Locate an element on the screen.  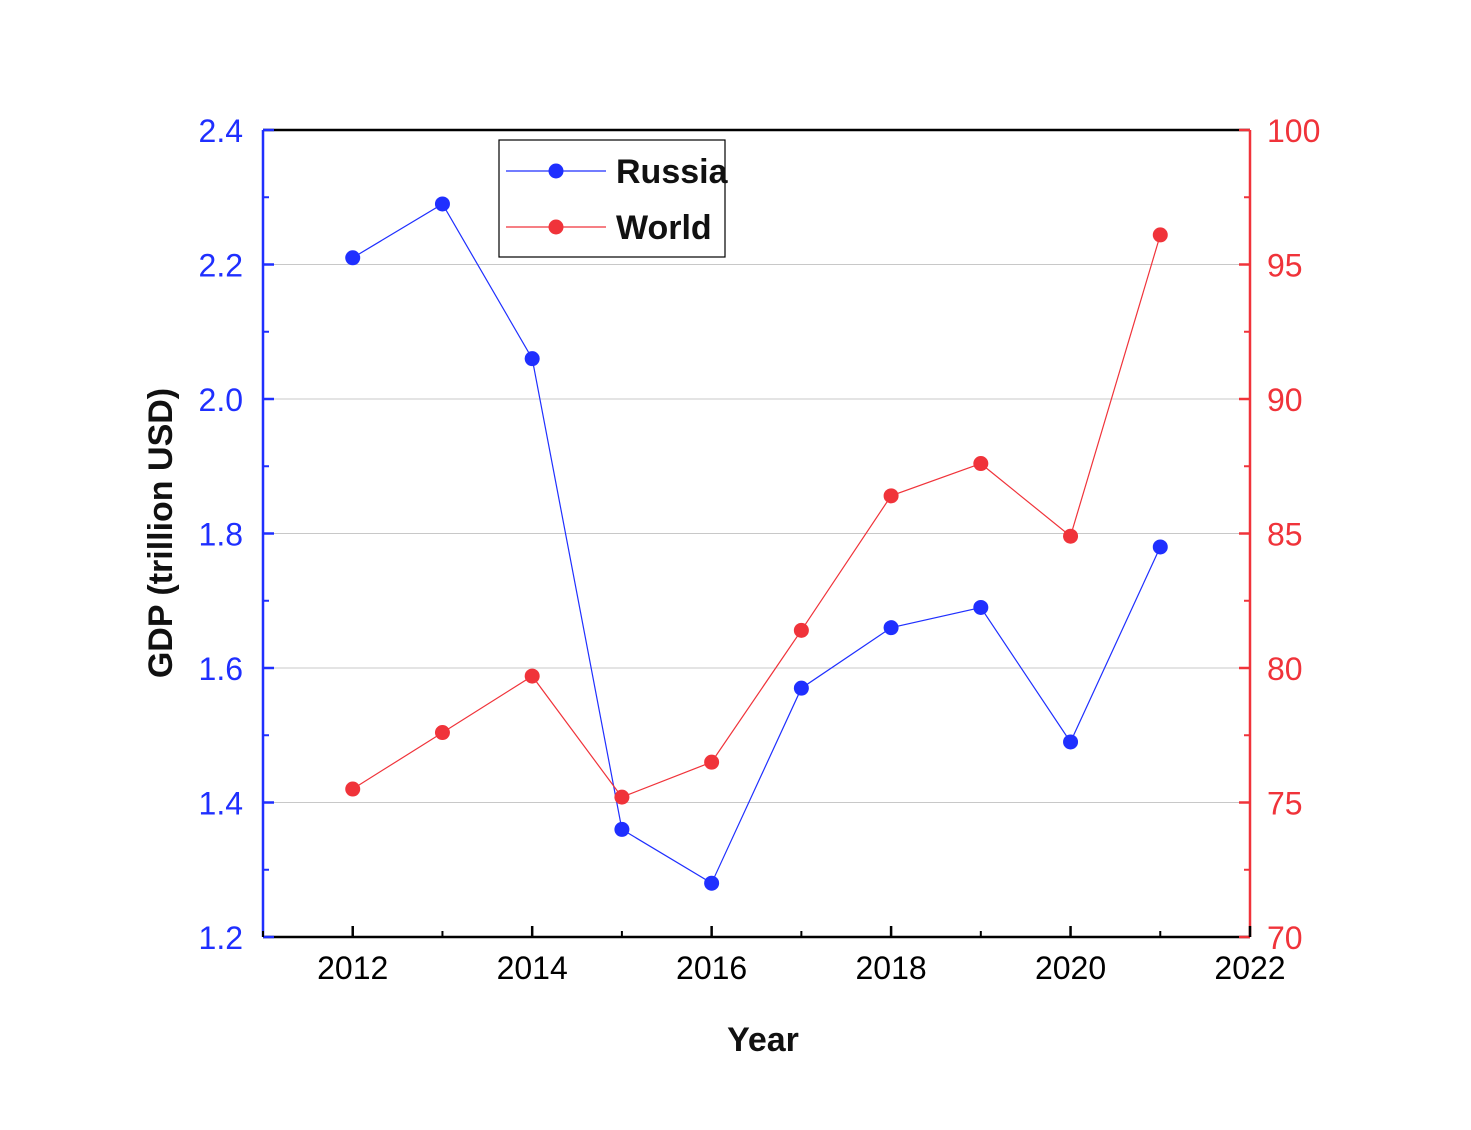
x-tick-label: 2016 is located at coordinates (711, 968).